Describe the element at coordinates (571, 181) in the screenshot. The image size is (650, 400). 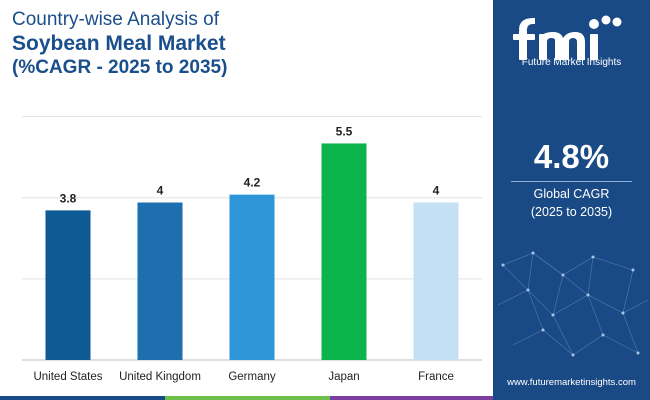
I see `cagr-divider` at that location.